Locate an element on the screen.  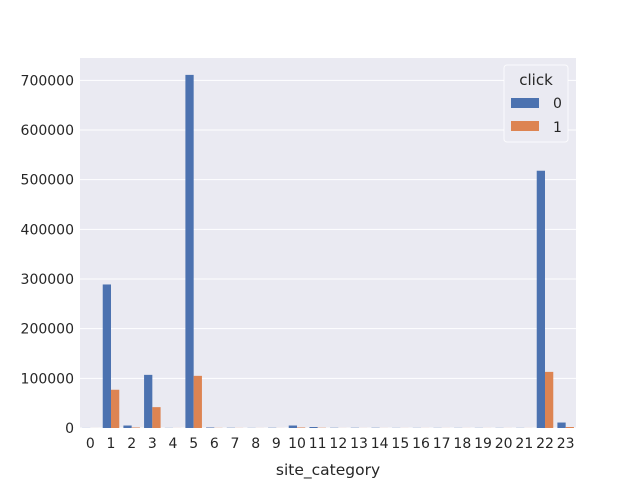
x-tick-label: 18 is located at coordinates (462, 444).